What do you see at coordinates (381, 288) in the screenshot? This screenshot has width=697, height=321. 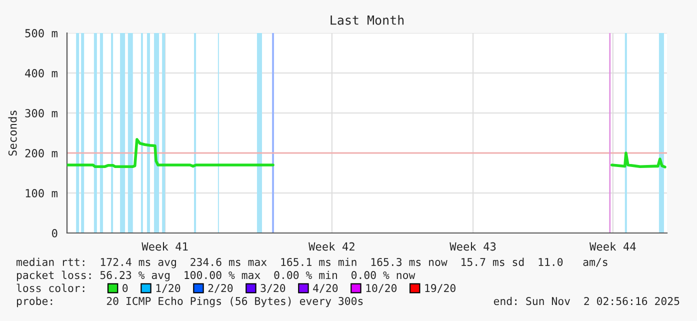 I see `legend-label: 10/20` at bounding box center [381, 288].